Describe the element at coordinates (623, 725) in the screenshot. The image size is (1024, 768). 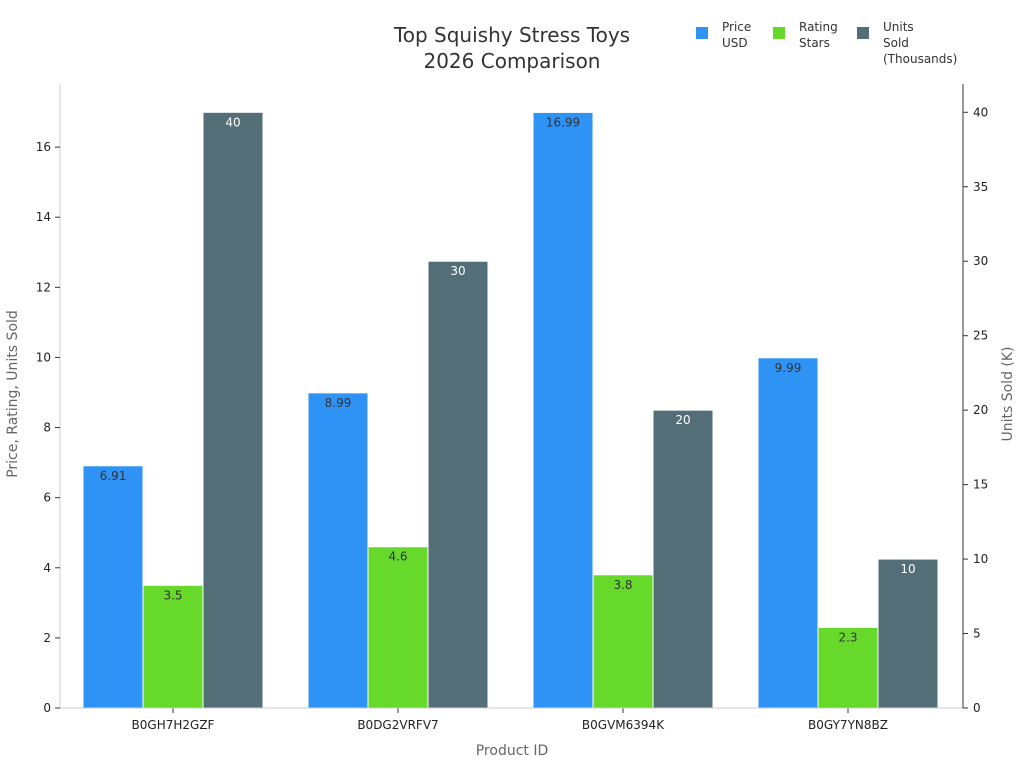
I see `x-tick-label-2: B0GVM6394K` at that location.